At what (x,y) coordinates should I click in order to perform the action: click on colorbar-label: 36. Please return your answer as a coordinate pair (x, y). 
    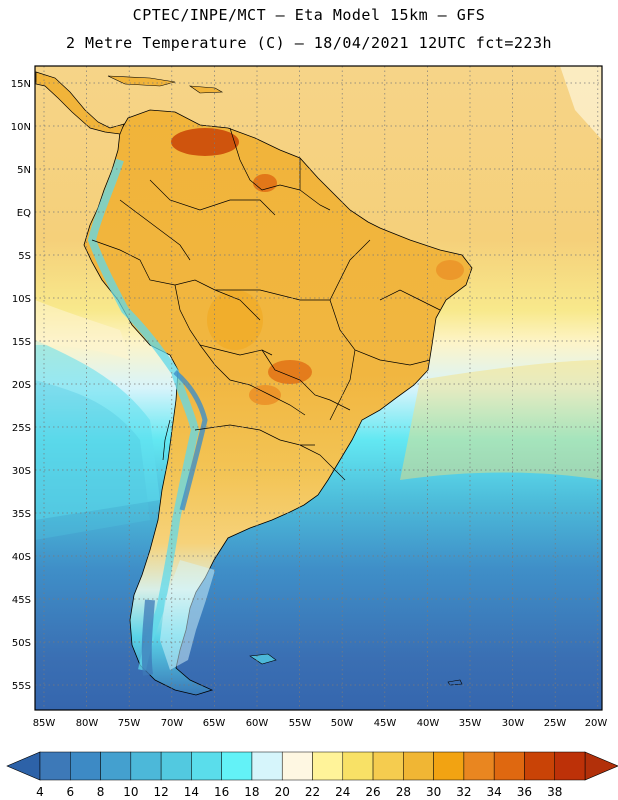
    Looking at the image, I should click on (524, 792).